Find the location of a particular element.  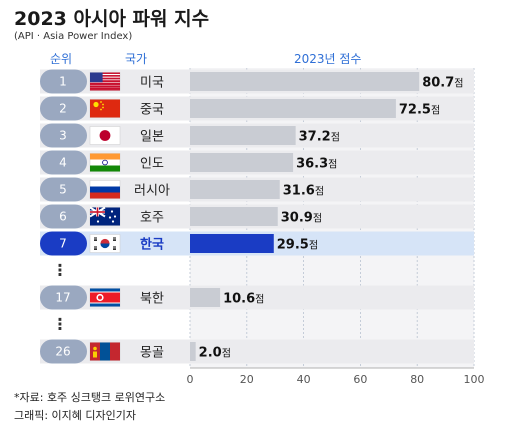

rank-label: 17 is located at coordinates (62, 298).